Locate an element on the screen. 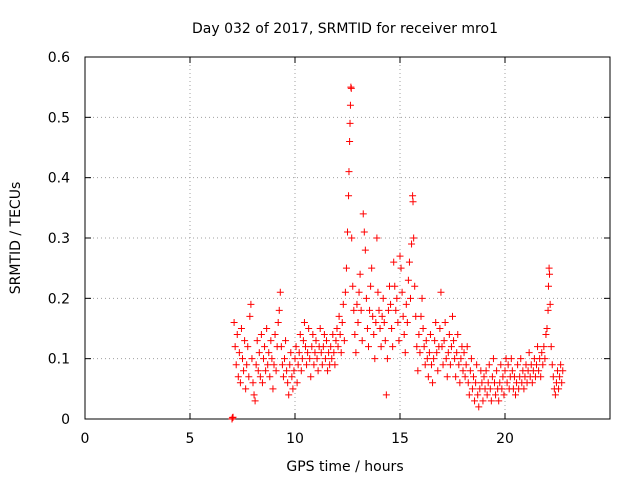 This screenshot has width=640, height=480. x-tick-label: 0 is located at coordinates (85, 439).